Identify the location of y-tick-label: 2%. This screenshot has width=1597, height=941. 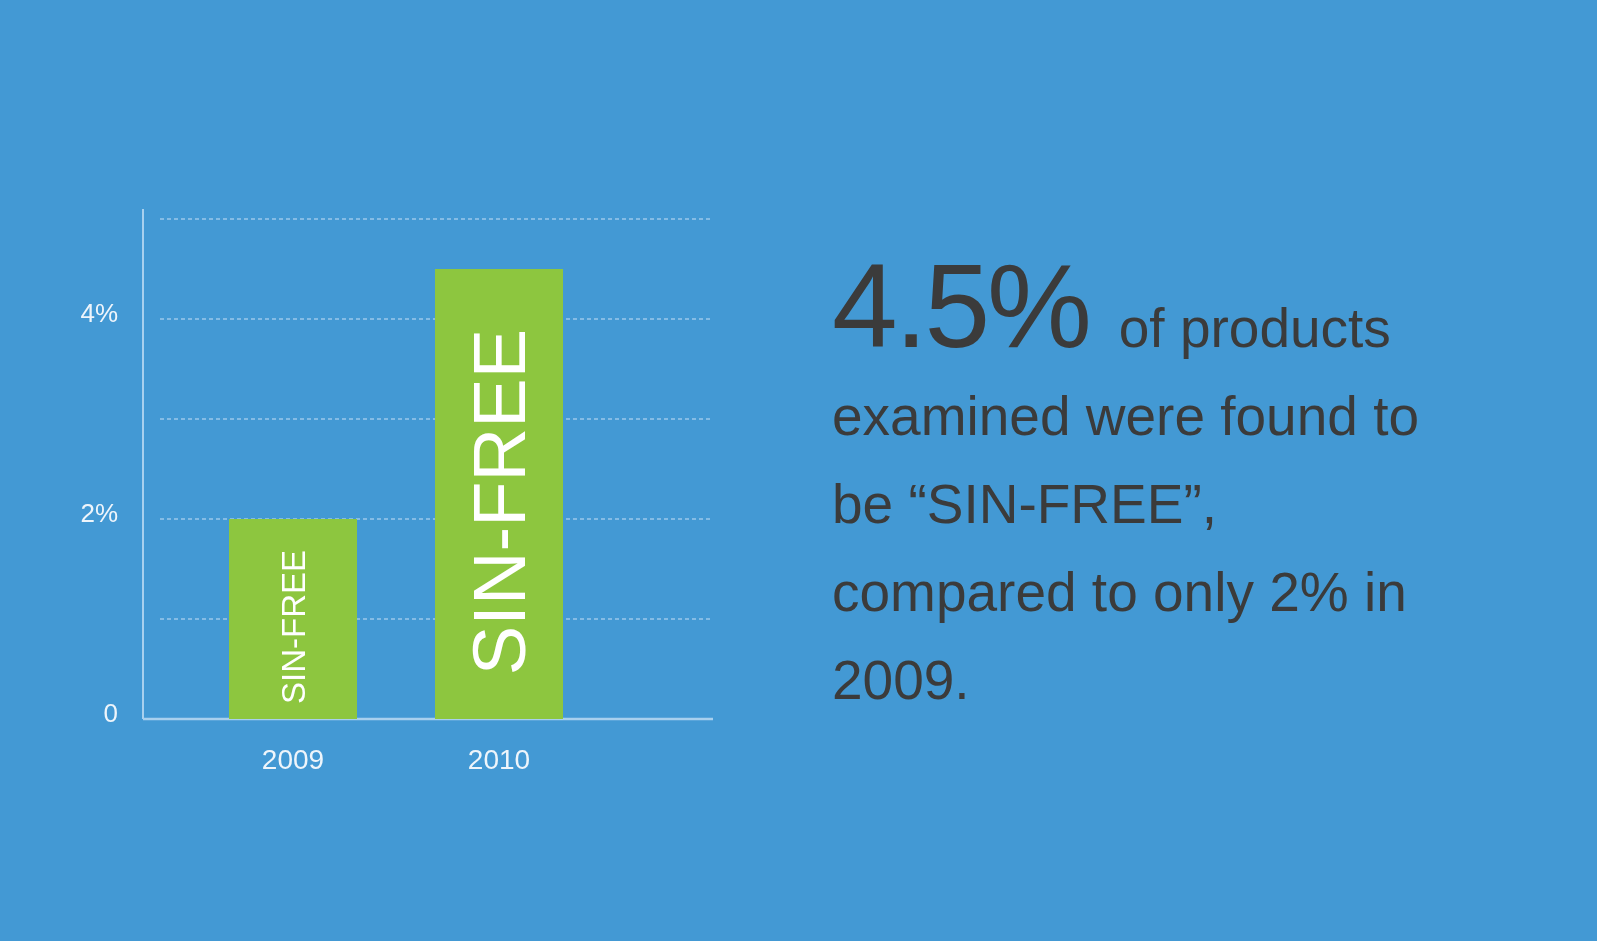
(99, 512).